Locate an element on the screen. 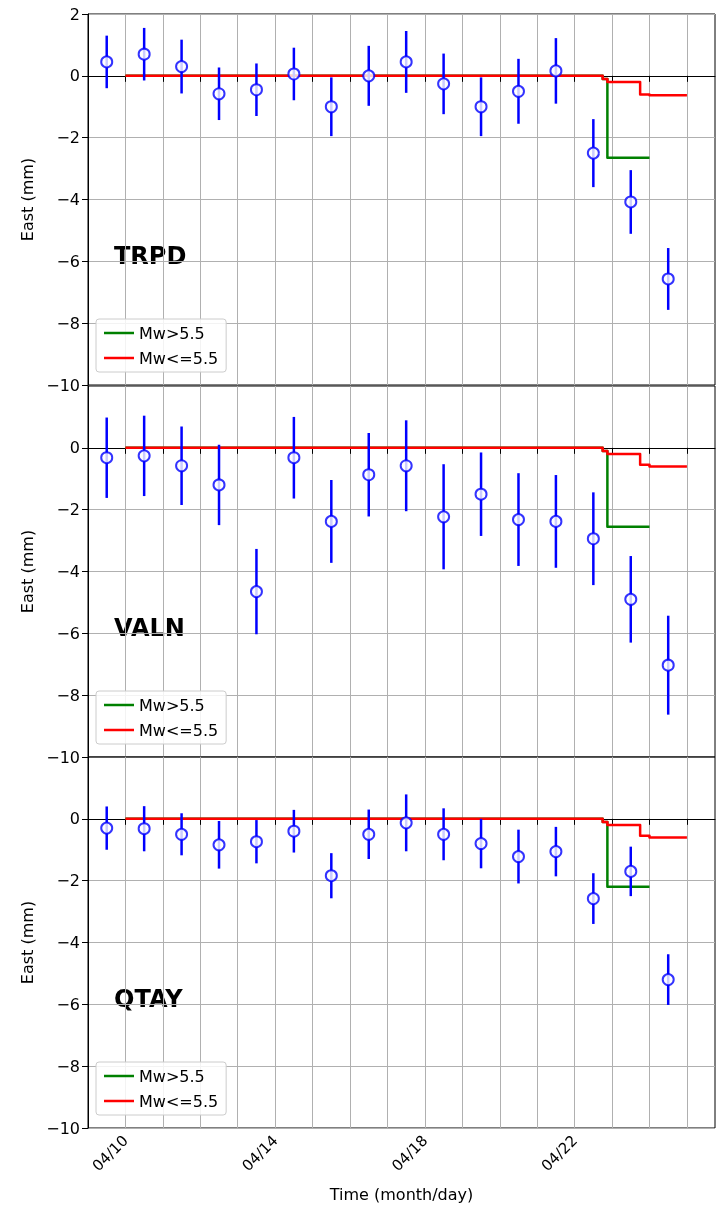 Image resolution: width=716 pixels, height=1214 pixels. x-axis-title: Time (month/day) is located at coordinates (401, 1194).